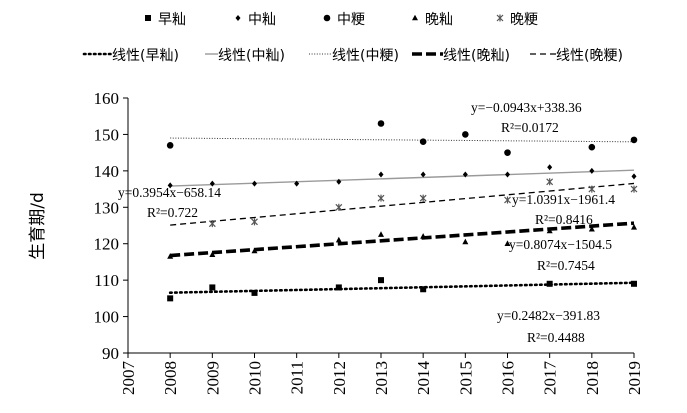  I want to click on x-tick-label-2009: 2009, so click(212, 378).